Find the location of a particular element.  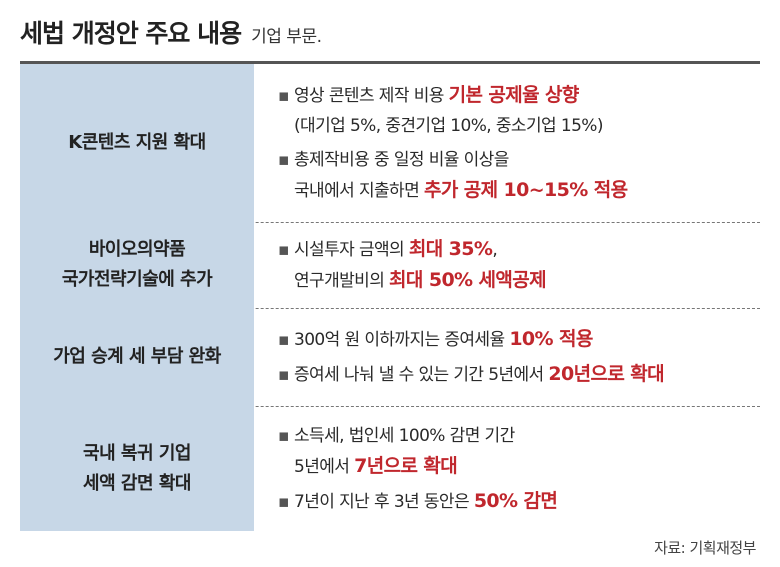

top-divider is located at coordinates (390, 62).